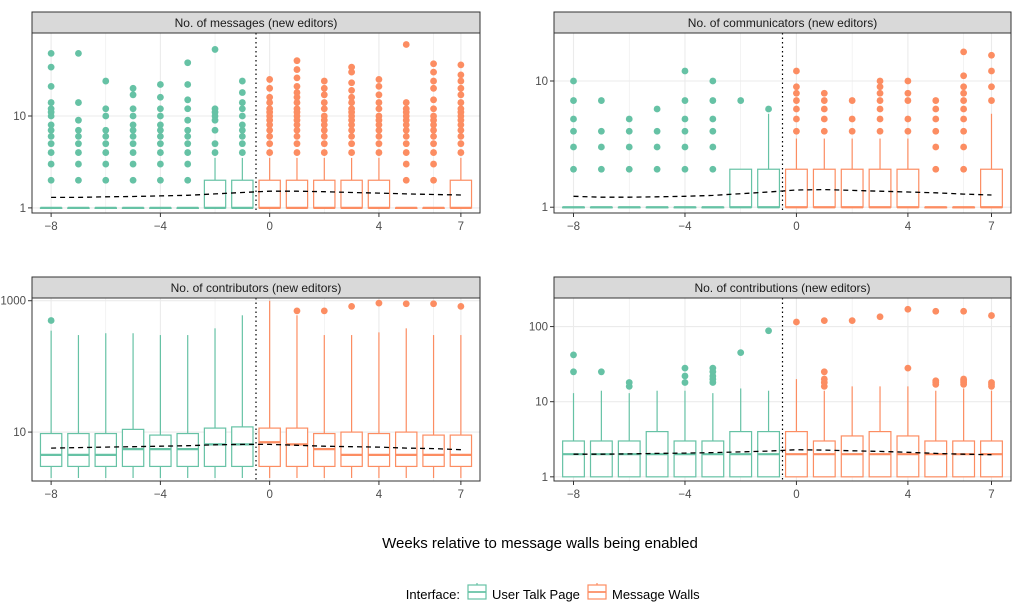 The width and height of the screenshot is (1022, 604). I want to click on box-week--5, so click(133, 207).